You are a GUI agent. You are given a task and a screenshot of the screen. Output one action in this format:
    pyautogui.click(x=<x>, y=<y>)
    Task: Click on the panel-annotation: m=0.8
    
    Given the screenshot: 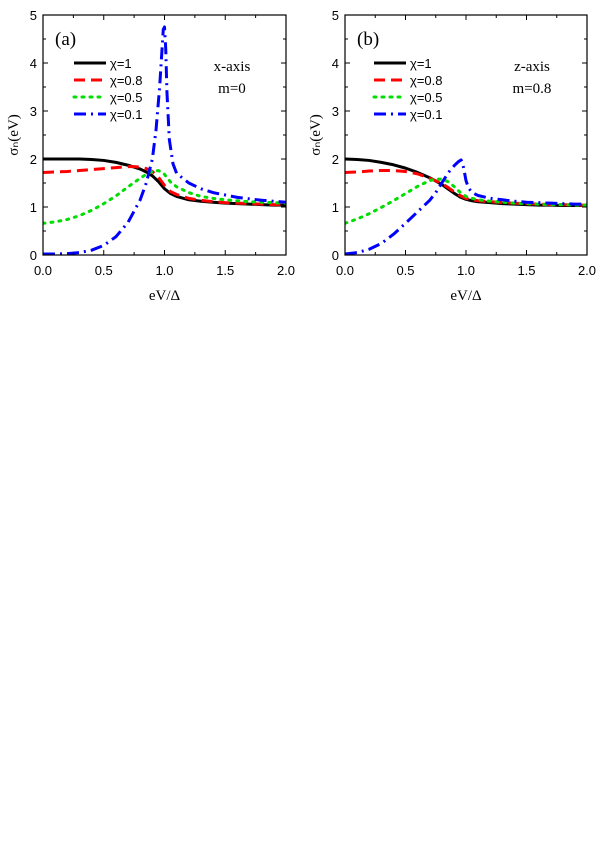 What is the action you would take?
    pyautogui.click(x=532, y=89)
    